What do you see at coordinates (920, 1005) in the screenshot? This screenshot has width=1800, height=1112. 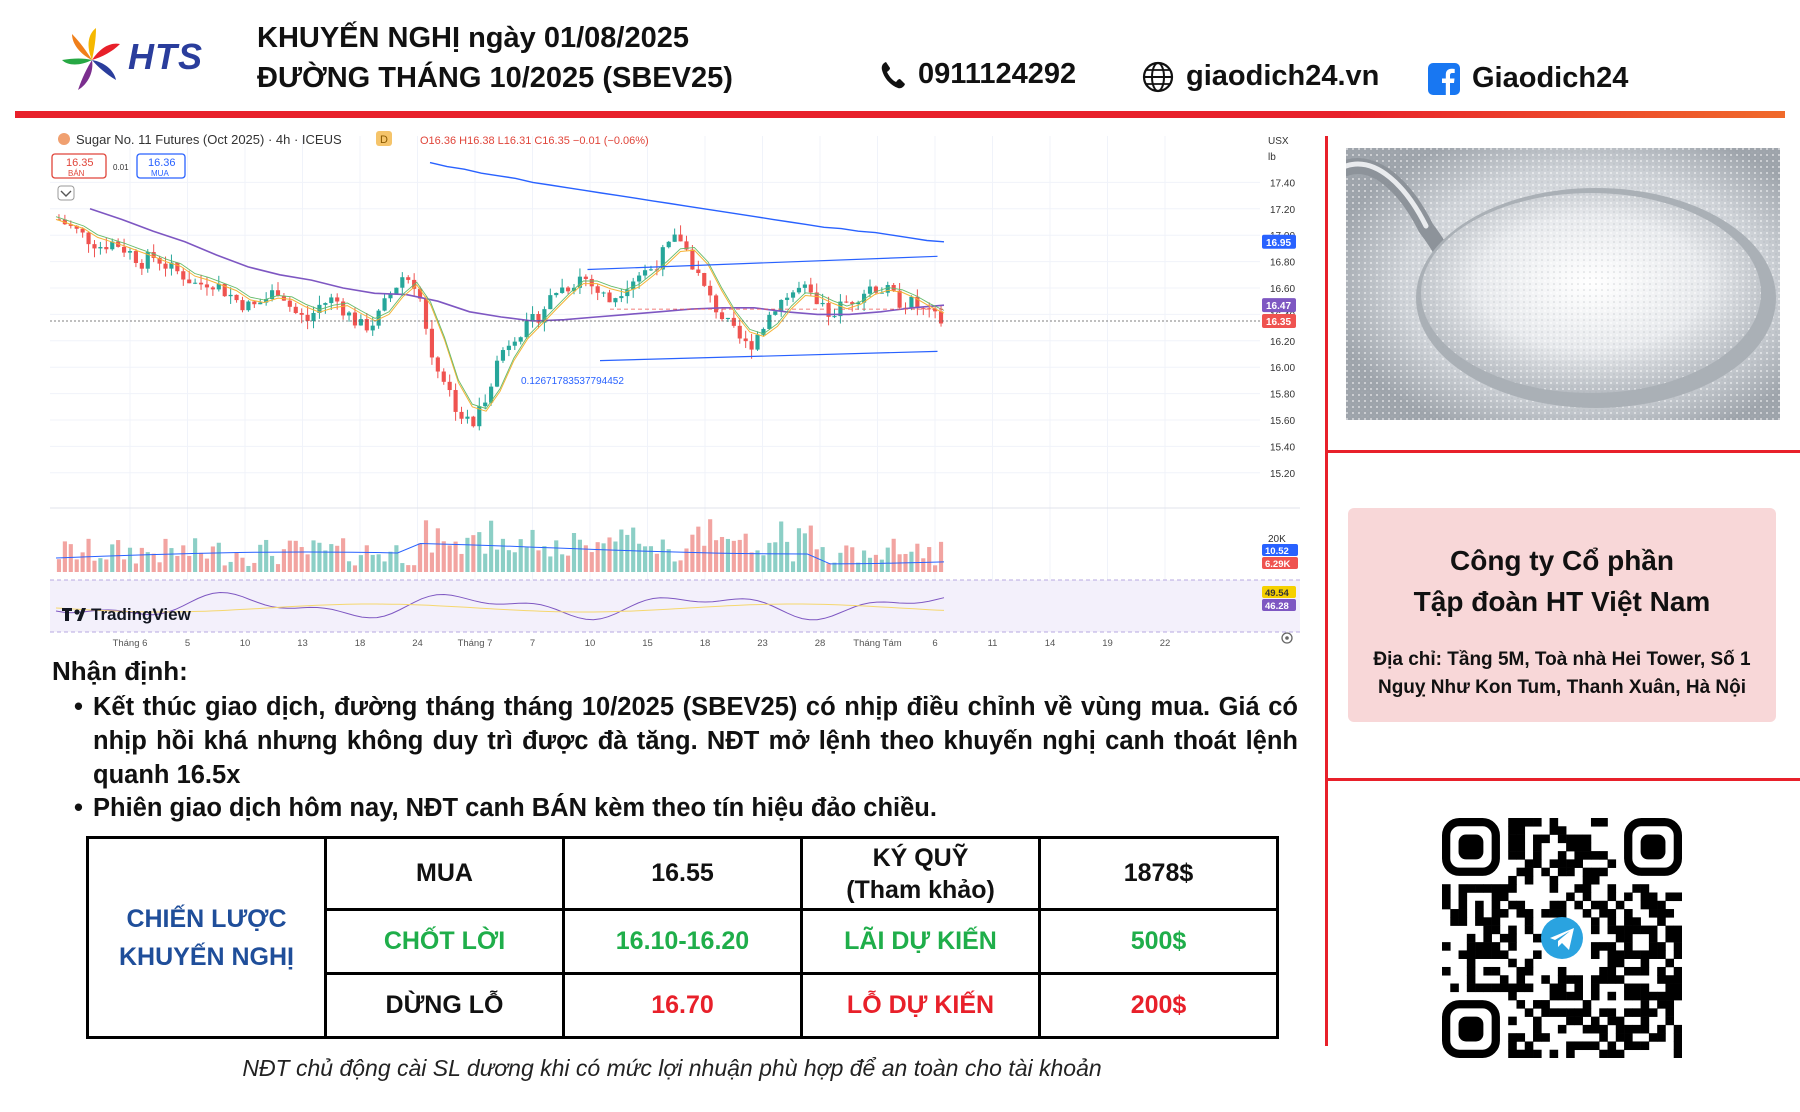 I see `expected-loss-label: LỖ DỰ KIẾN` at bounding box center [920, 1005].